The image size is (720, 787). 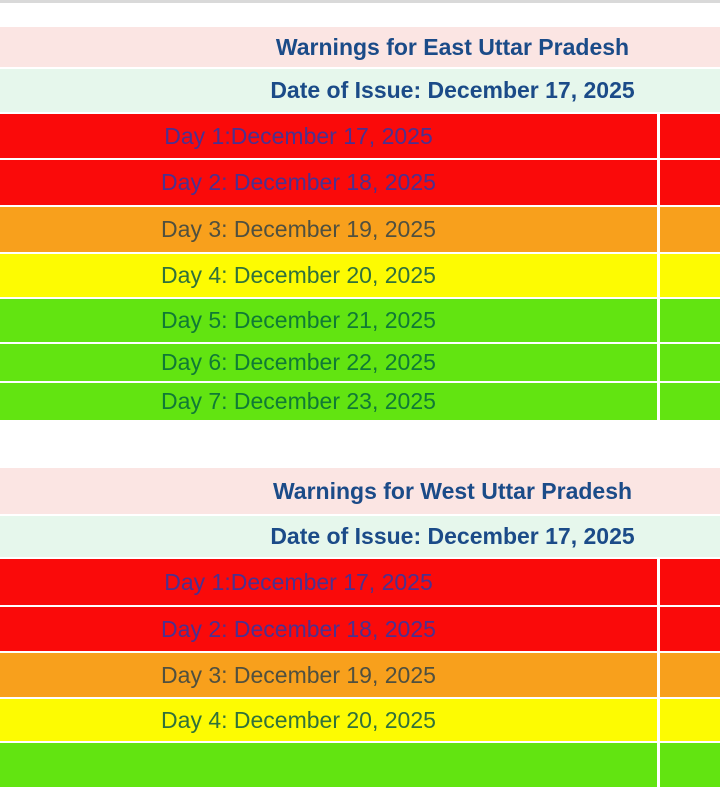 I want to click on top-divider-line, so click(x=360, y=1).